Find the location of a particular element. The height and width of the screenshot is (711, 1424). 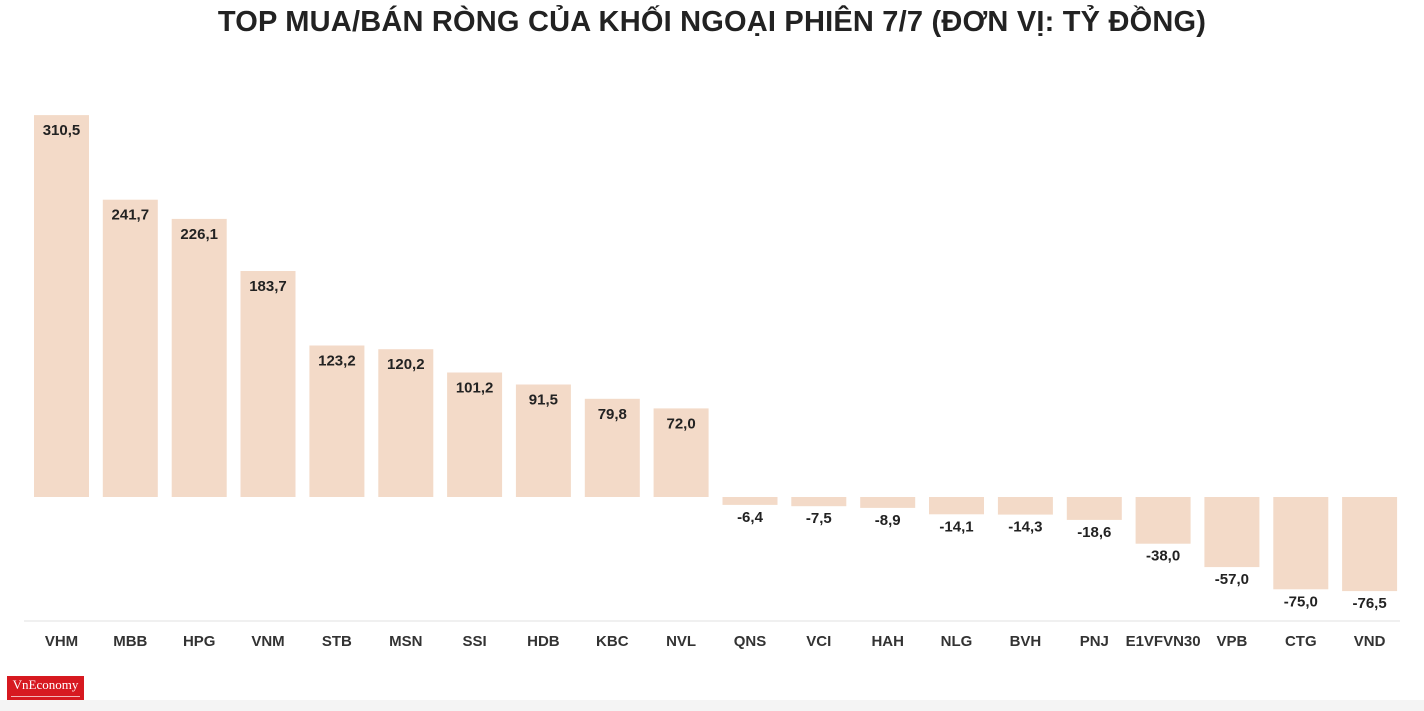

category-label-hah: HAH is located at coordinates (887, 641).